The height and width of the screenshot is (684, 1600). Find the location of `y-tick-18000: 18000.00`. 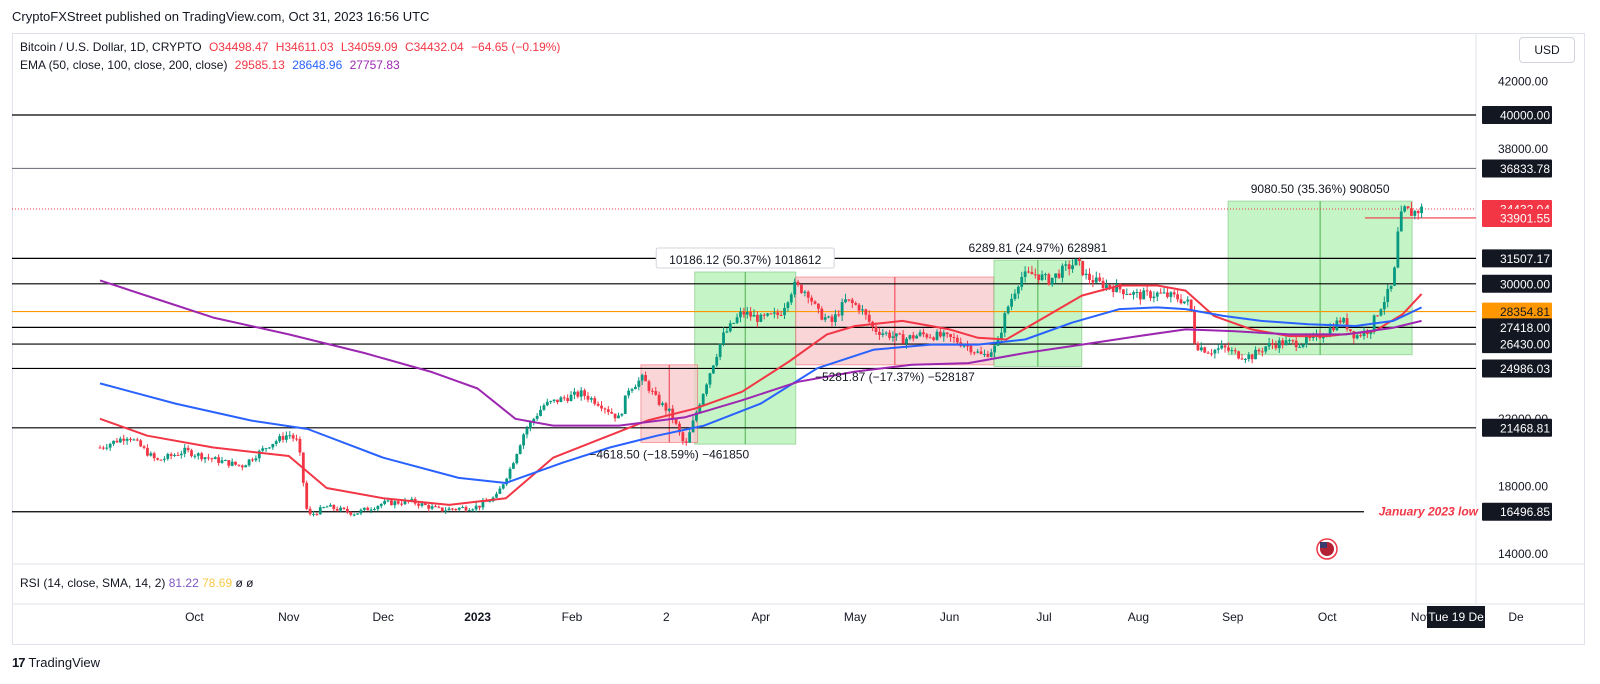

y-tick-18000: 18000.00 is located at coordinates (1523, 486).